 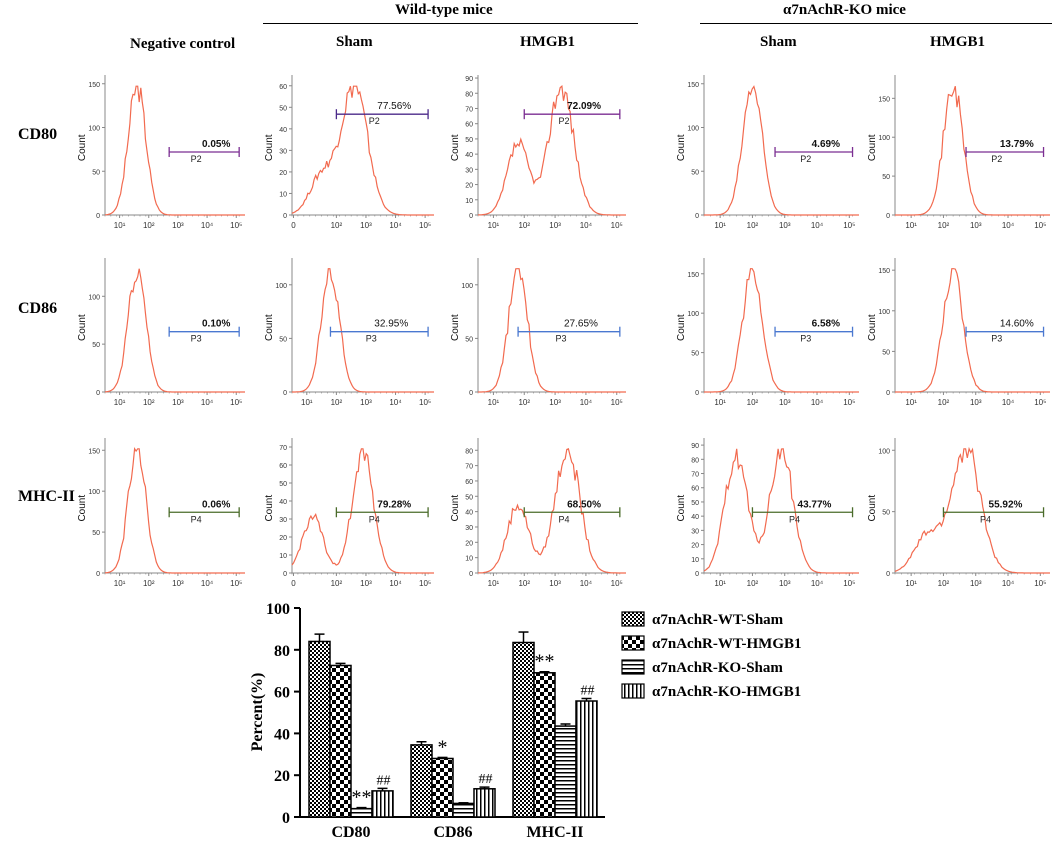 What do you see at coordinates (805, 339) in the screenshot?
I see `gate-label: P3` at bounding box center [805, 339].